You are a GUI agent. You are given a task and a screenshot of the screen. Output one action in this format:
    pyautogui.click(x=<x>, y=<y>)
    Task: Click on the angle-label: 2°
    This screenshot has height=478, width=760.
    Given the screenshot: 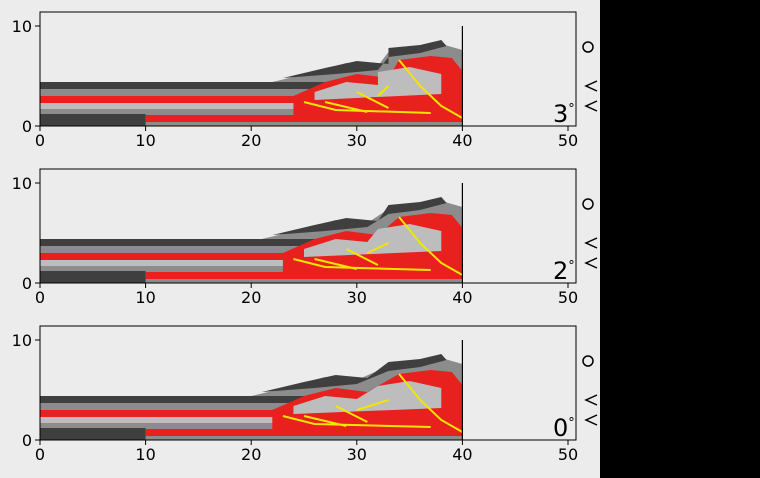 What is the action you would take?
    pyautogui.click(x=564, y=271)
    